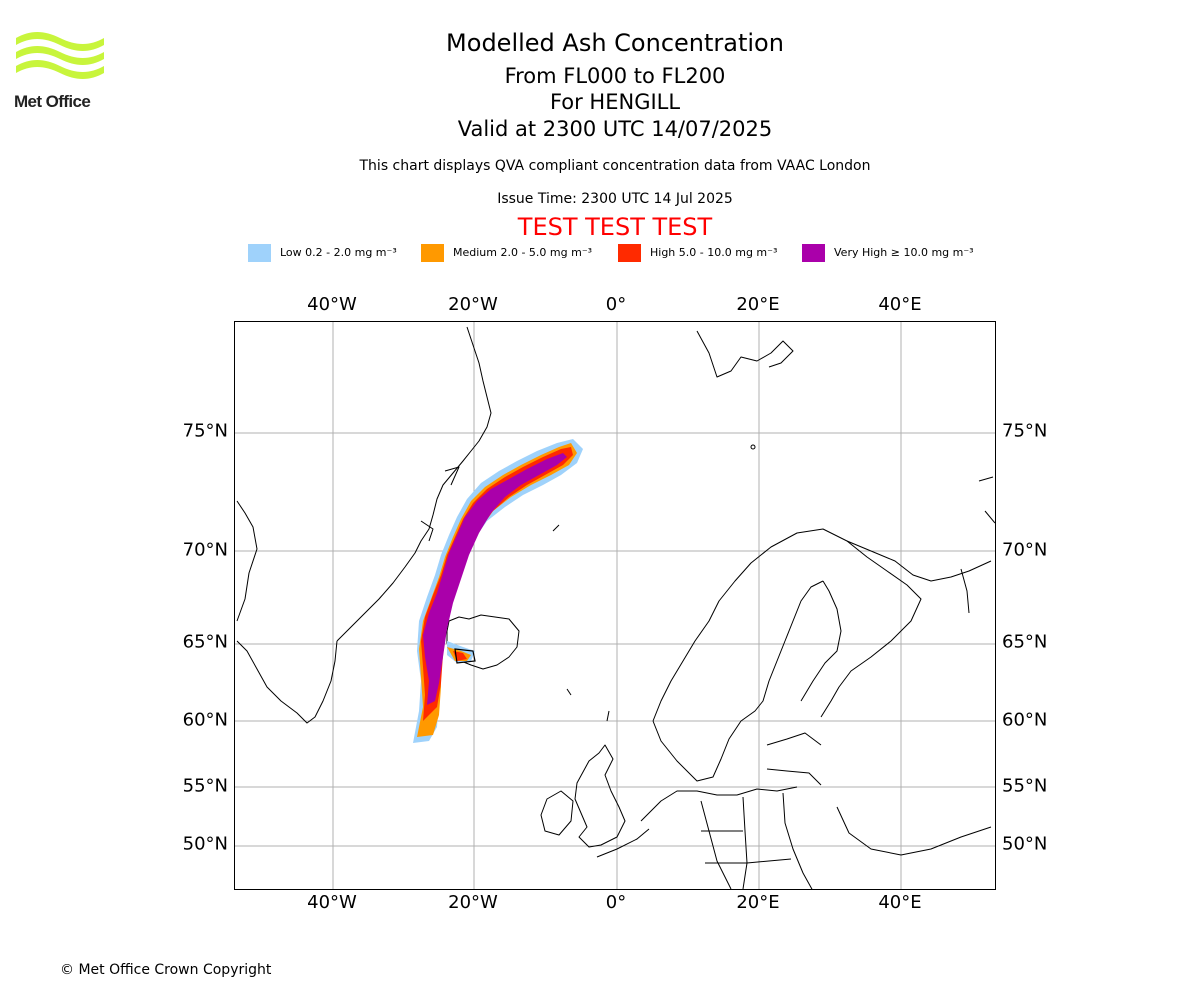 This screenshot has width=1200, height=1000. What do you see at coordinates (629, 253) in the screenshot?
I see `legend-swatch-high` at bounding box center [629, 253].